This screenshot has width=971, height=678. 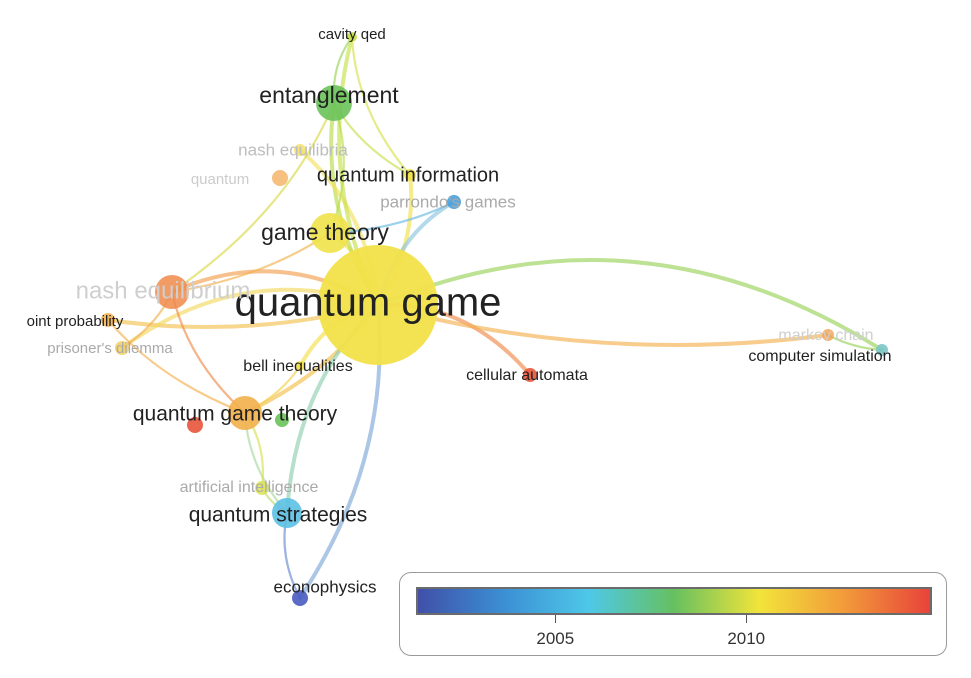 What do you see at coordinates (195, 425) in the screenshot?
I see `node-qgt-red` at bounding box center [195, 425].